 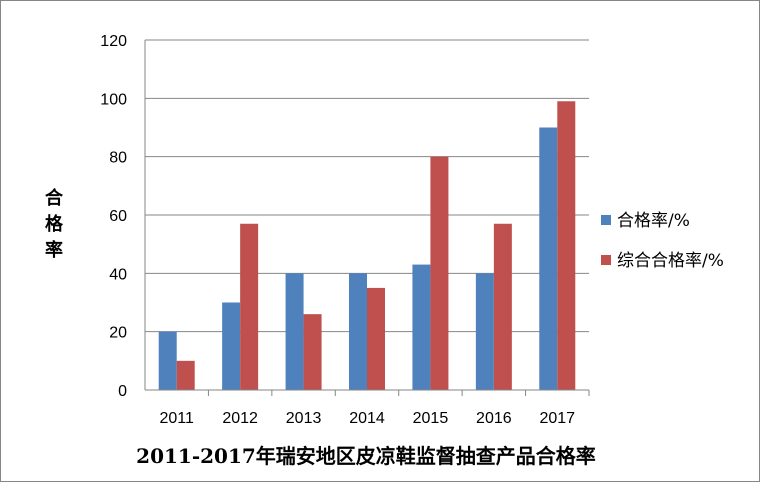 What do you see at coordinates (122, 391) in the screenshot?
I see `y-tick-label: 0` at bounding box center [122, 391].